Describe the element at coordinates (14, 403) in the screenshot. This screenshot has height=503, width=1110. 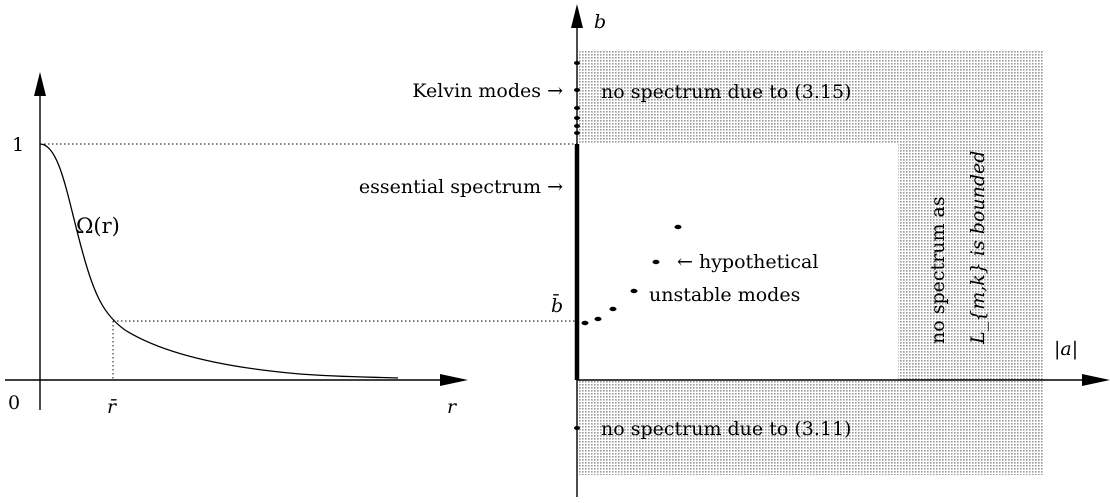
I see `origin-label: 0` at that location.